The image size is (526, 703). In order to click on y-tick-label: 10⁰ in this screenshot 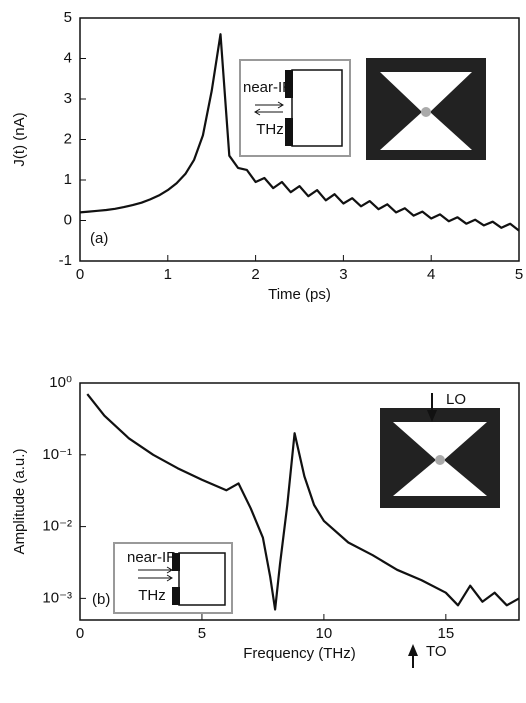, I will do `click(60, 382)`.